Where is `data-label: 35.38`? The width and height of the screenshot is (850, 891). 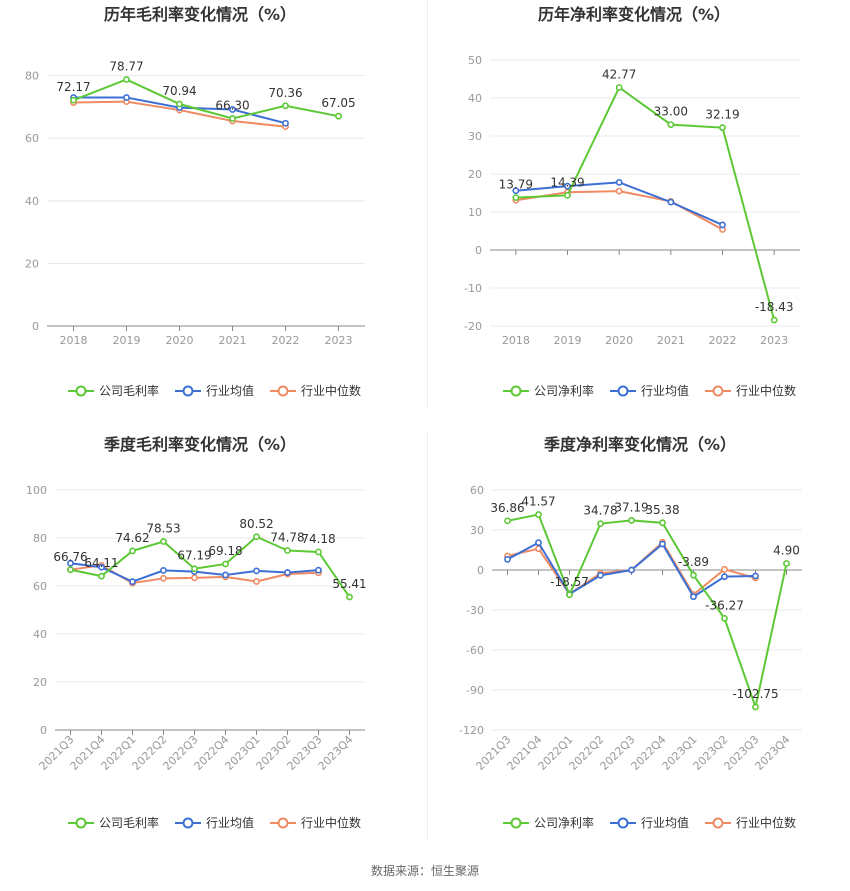 data-label: 35.38 is located at coordinates (662, 510).